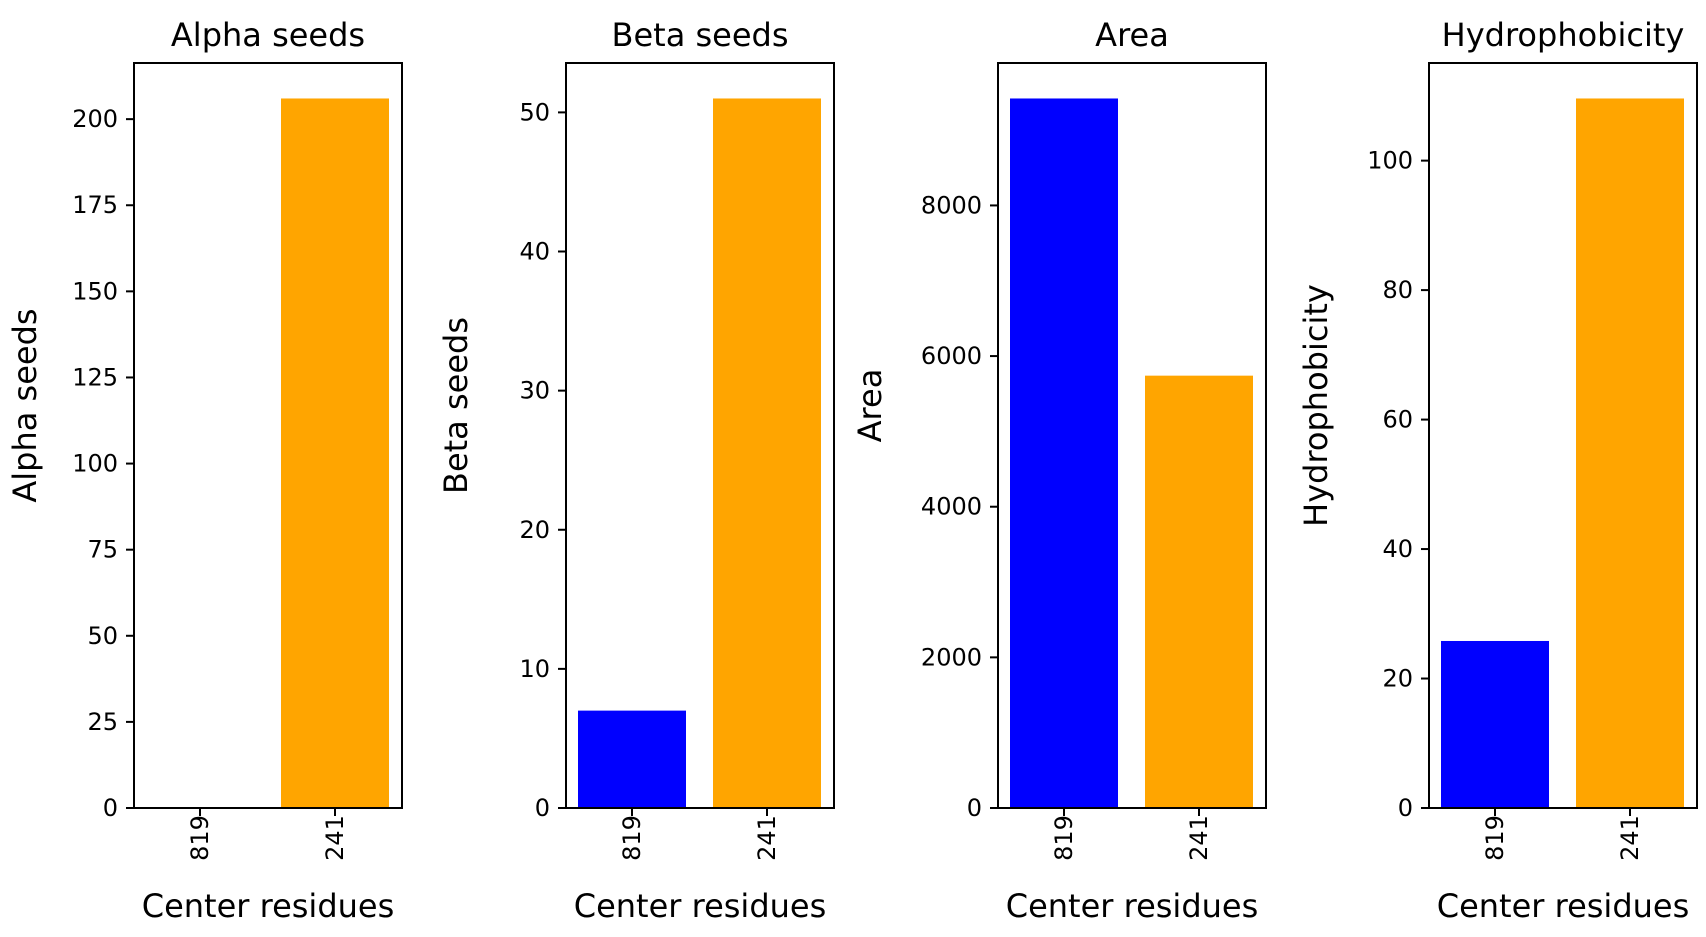 The height and width of the screenshot is (937, 1706). I want to click on y-tick-label: 125, so click(95, 377).